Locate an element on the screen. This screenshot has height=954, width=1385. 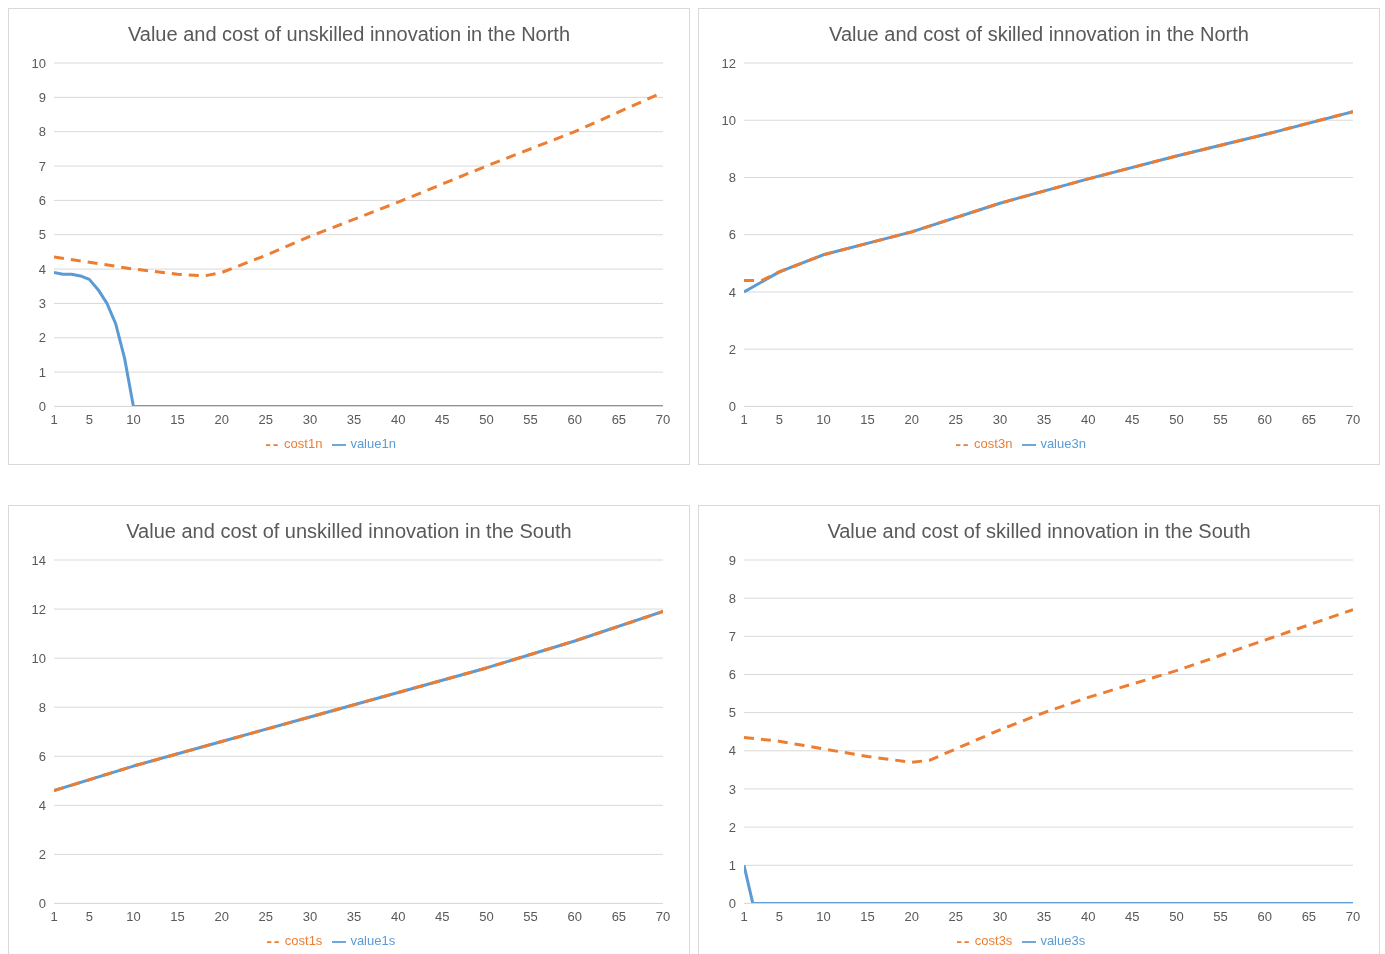
chart-title: Value and cost of skilled innovation in the South is located at coordinates (1039, 531).